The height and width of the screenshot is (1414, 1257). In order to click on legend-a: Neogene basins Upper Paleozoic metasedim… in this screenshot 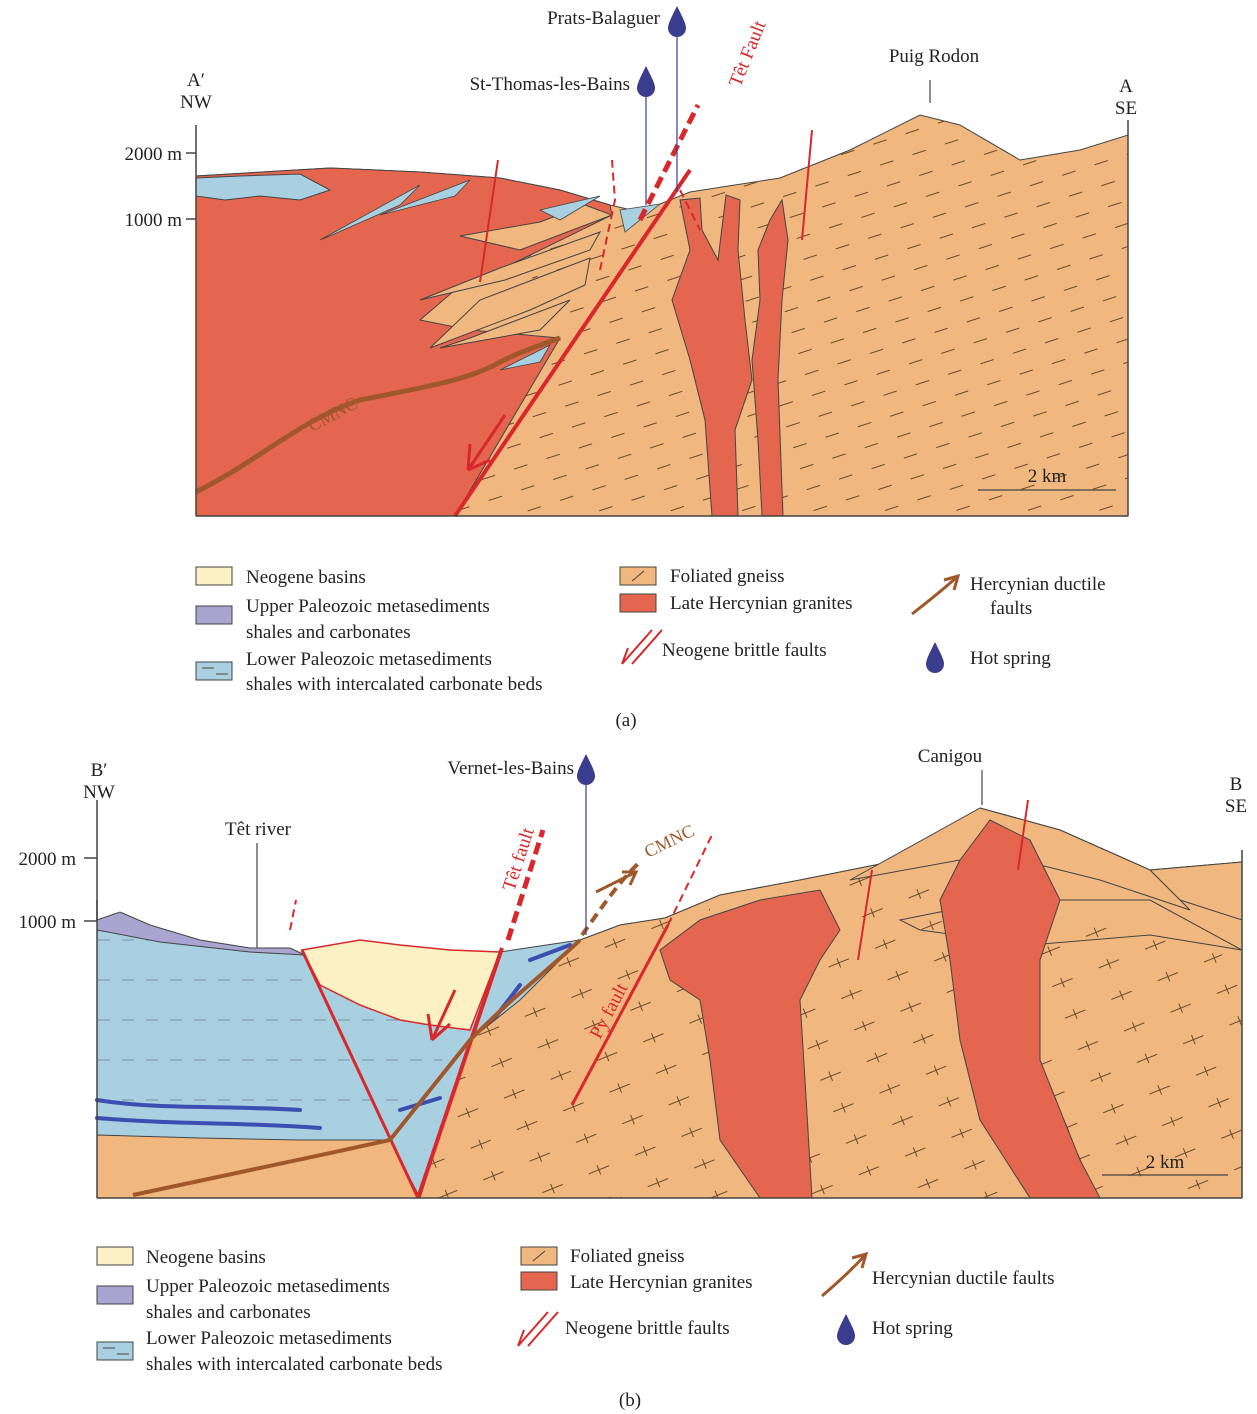, I will do `click(650, 630)`.